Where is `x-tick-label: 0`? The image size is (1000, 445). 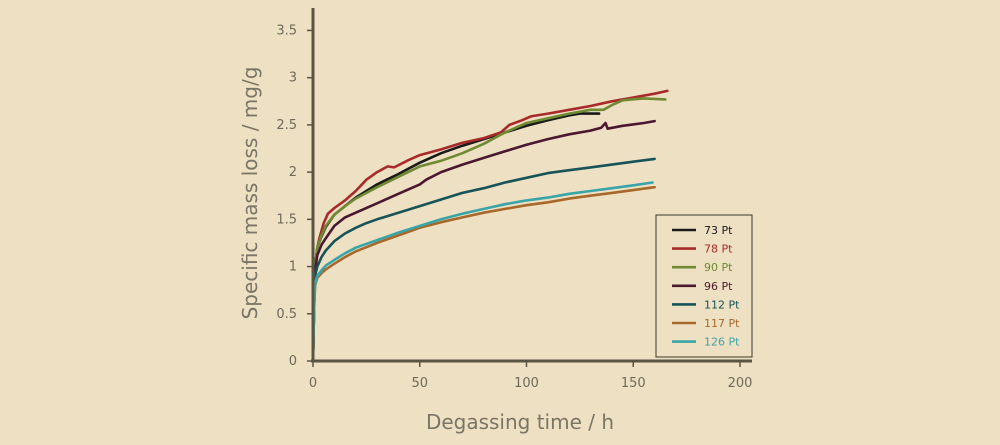
x-tick-label: 0 is located at coordinates (313, 383).